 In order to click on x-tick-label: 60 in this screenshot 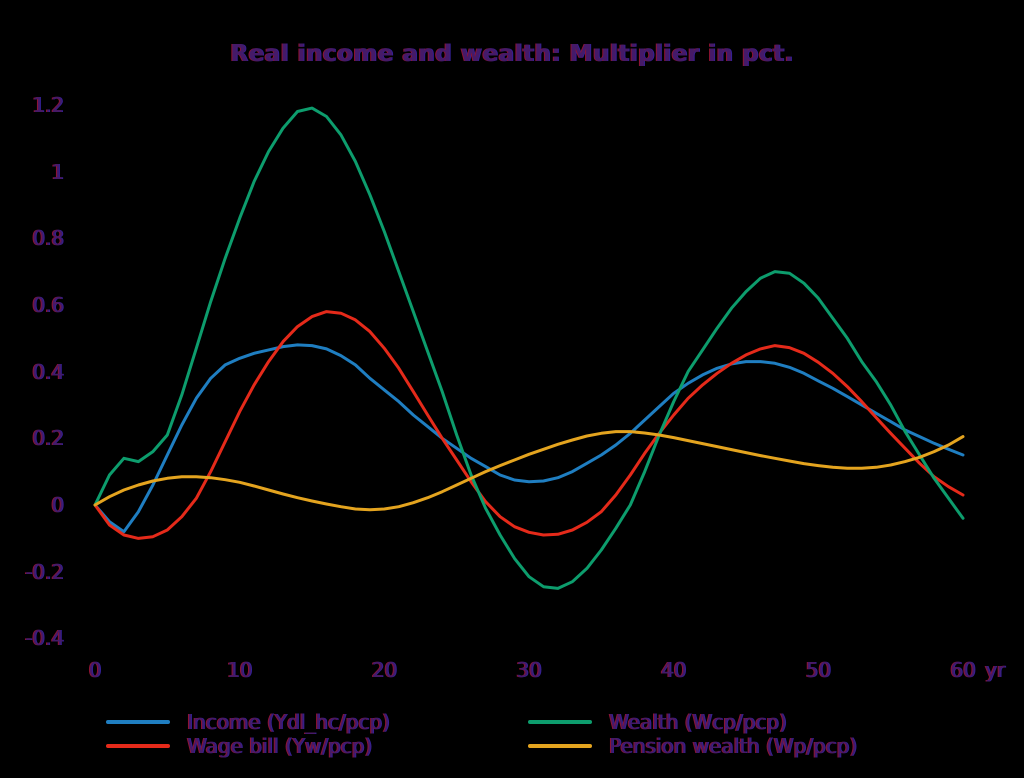, I will do `click(963, 670)`.